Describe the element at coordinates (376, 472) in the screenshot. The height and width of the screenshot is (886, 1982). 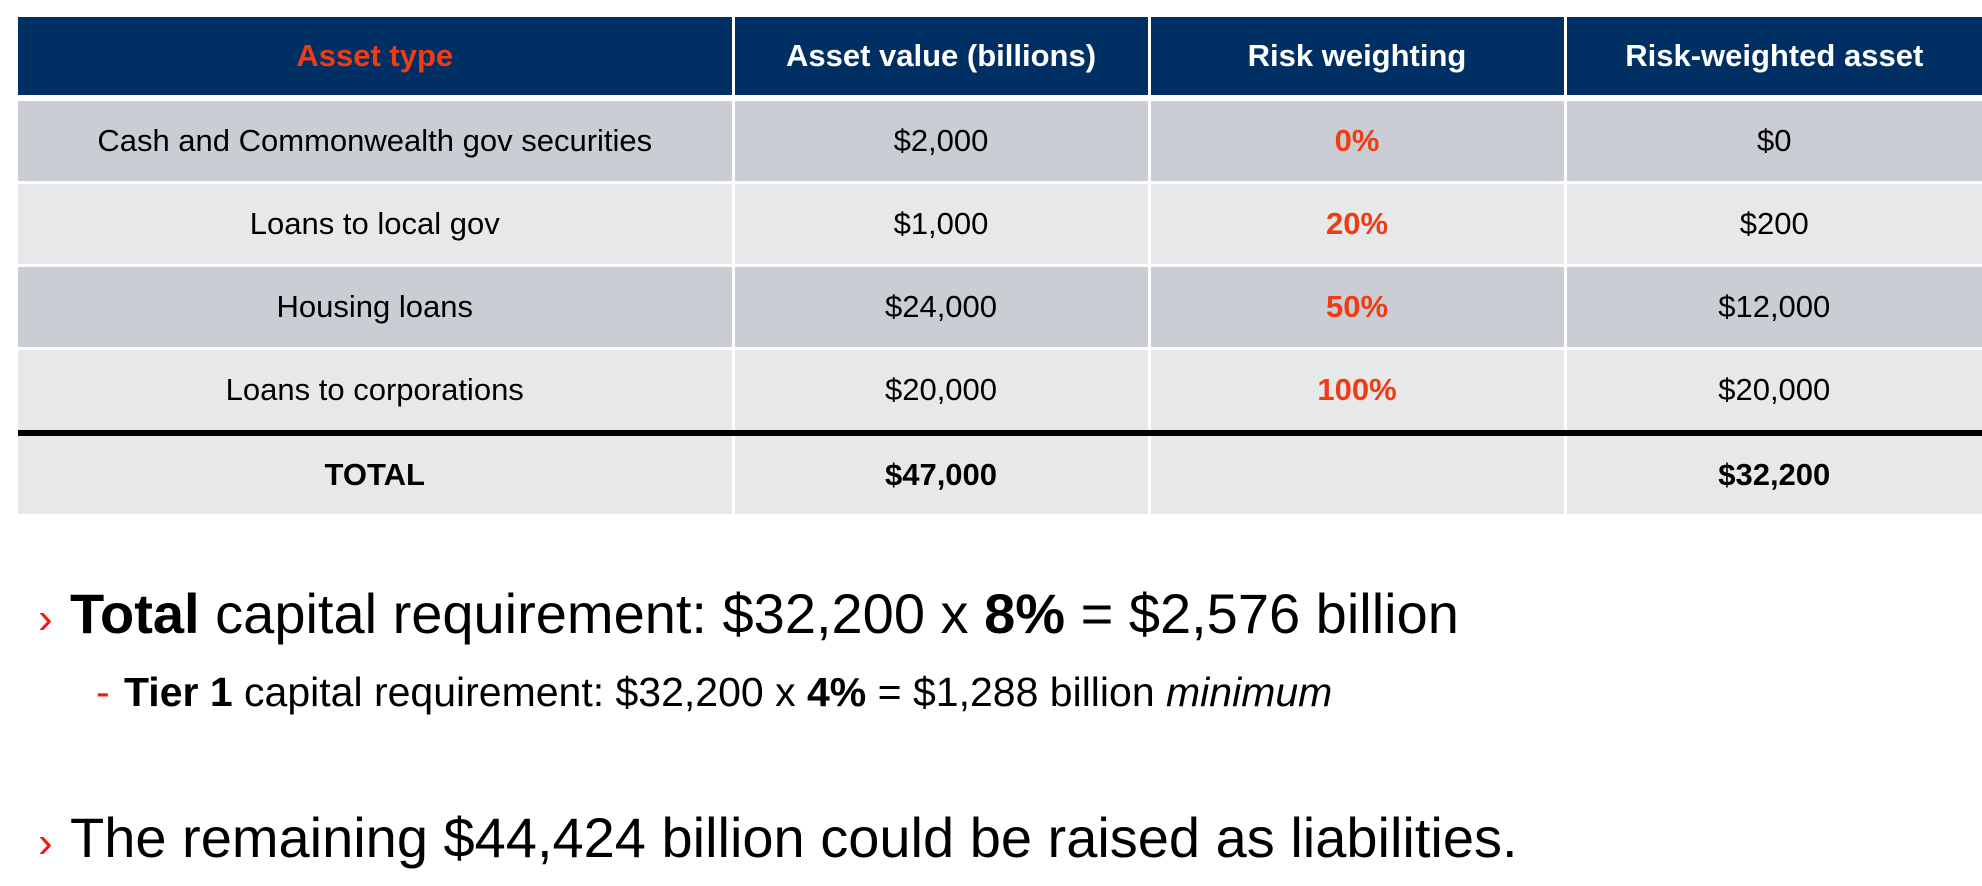
I see `total-label: TOTAL` at that location.